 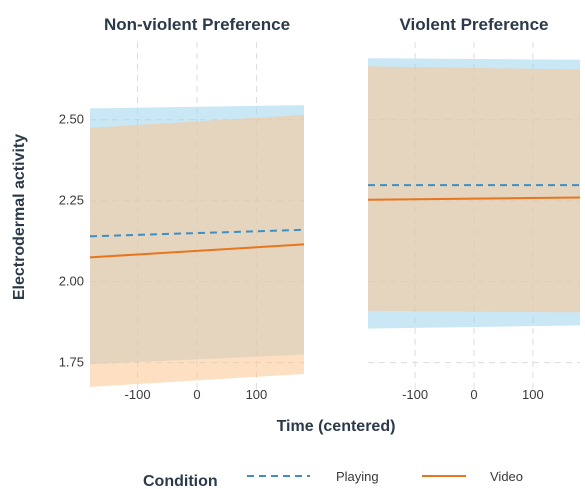 What do you see at coordinates (474, 24) in the screenshot?
I see `facet-title: Violent Preference` at bounding box center [474, 24].